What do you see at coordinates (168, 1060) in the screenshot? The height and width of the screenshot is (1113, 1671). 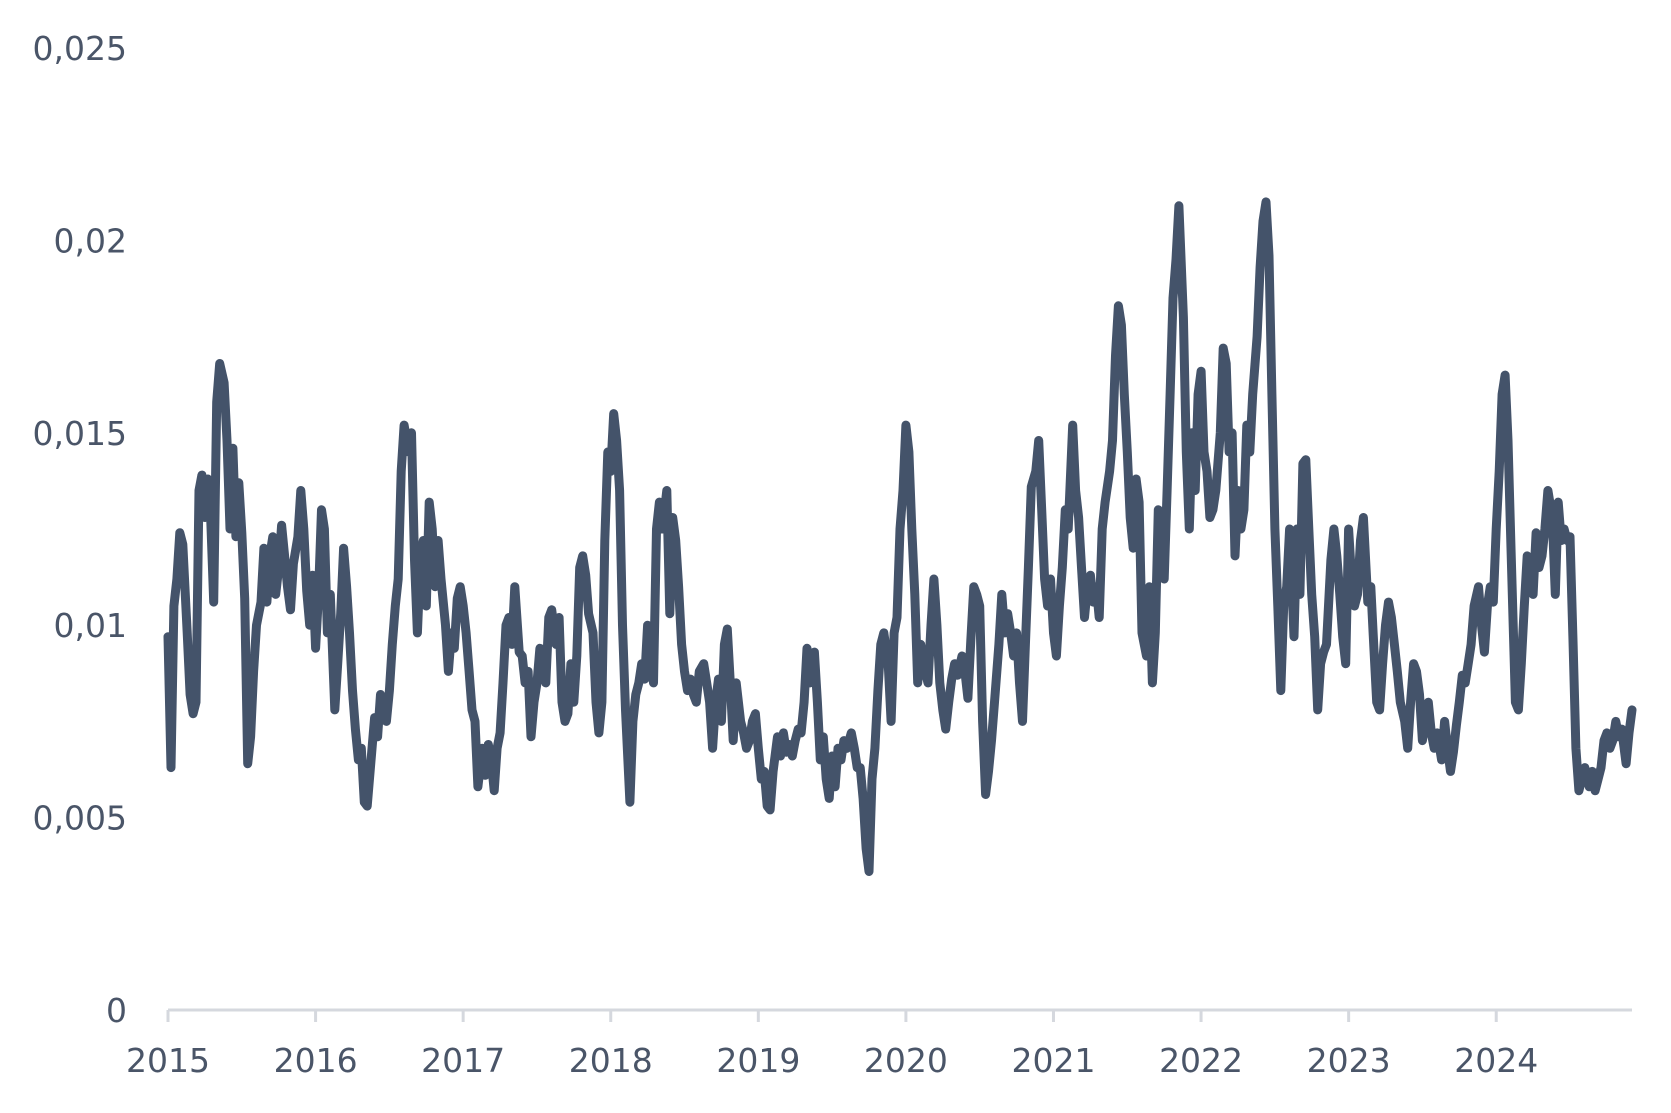 I see `x-tick-label: 2015` at bounding box center [168, 1060].